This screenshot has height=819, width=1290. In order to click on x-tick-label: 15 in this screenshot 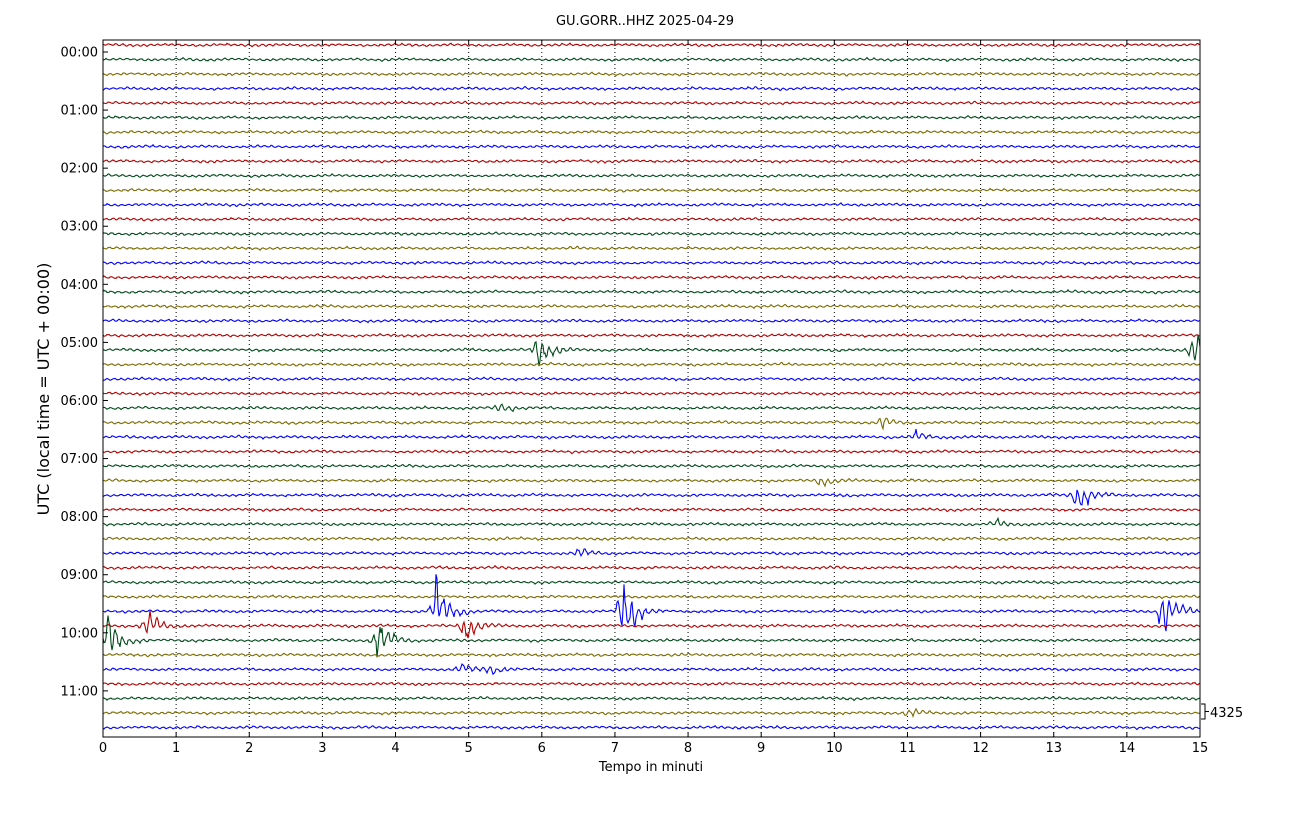, I will do `click(1200, 748)`.